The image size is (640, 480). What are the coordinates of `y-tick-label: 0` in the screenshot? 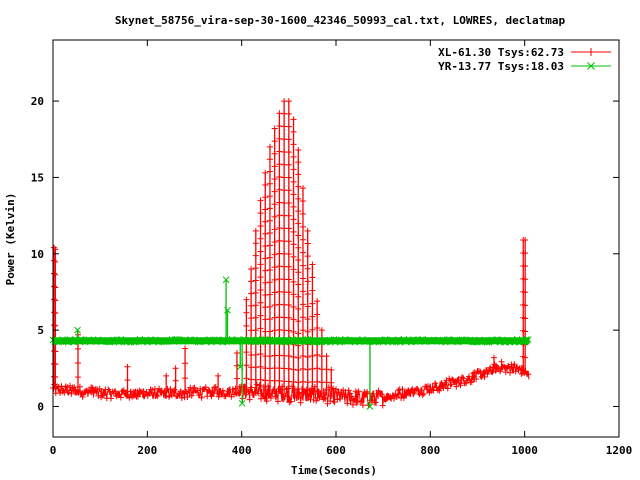 It's located at (40, 406).